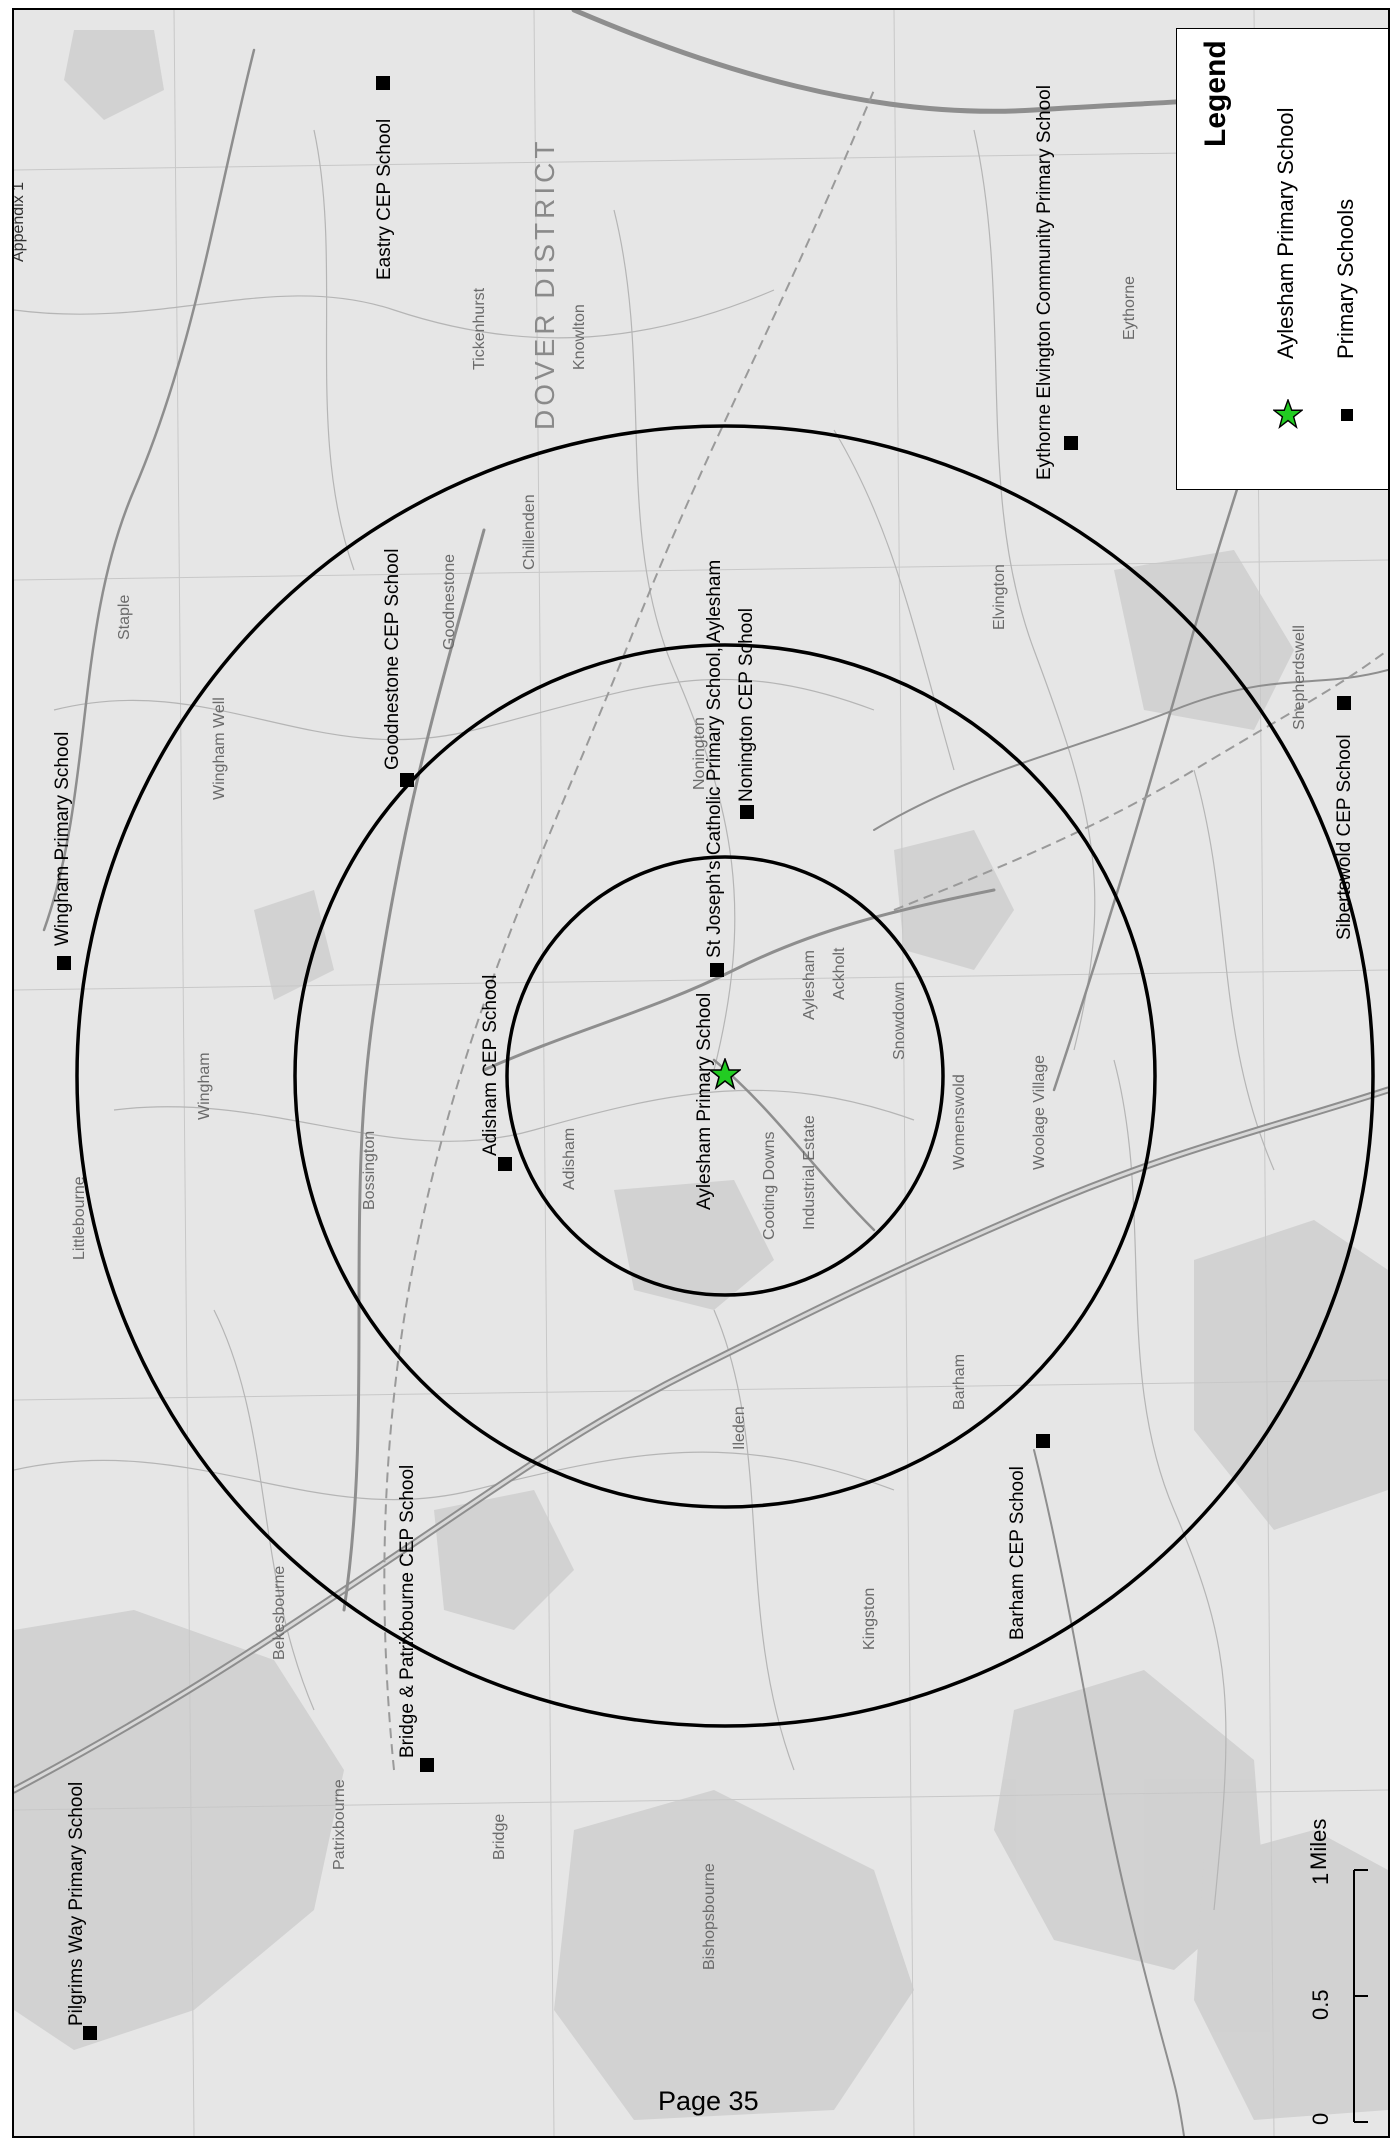 The height and width of the screenshot is (2146, 1398). What do you see at coordinates (90, 2033) in the screenshot?
I see `school-marker-pilgrims-way` at bounding box center [90, 2033].